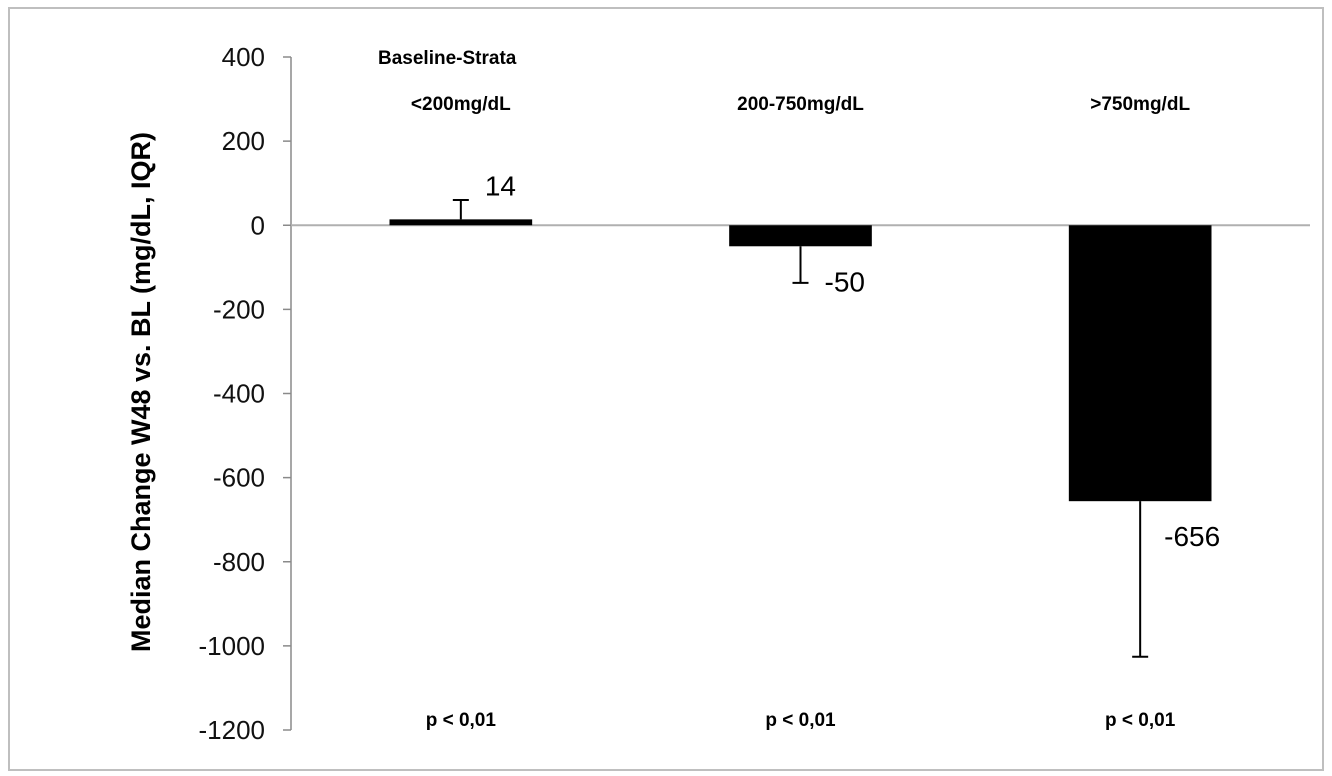  Describe the element at coordinates (461, 104) in the screenshot. I see `category-label: <200mg/dL` at that location.